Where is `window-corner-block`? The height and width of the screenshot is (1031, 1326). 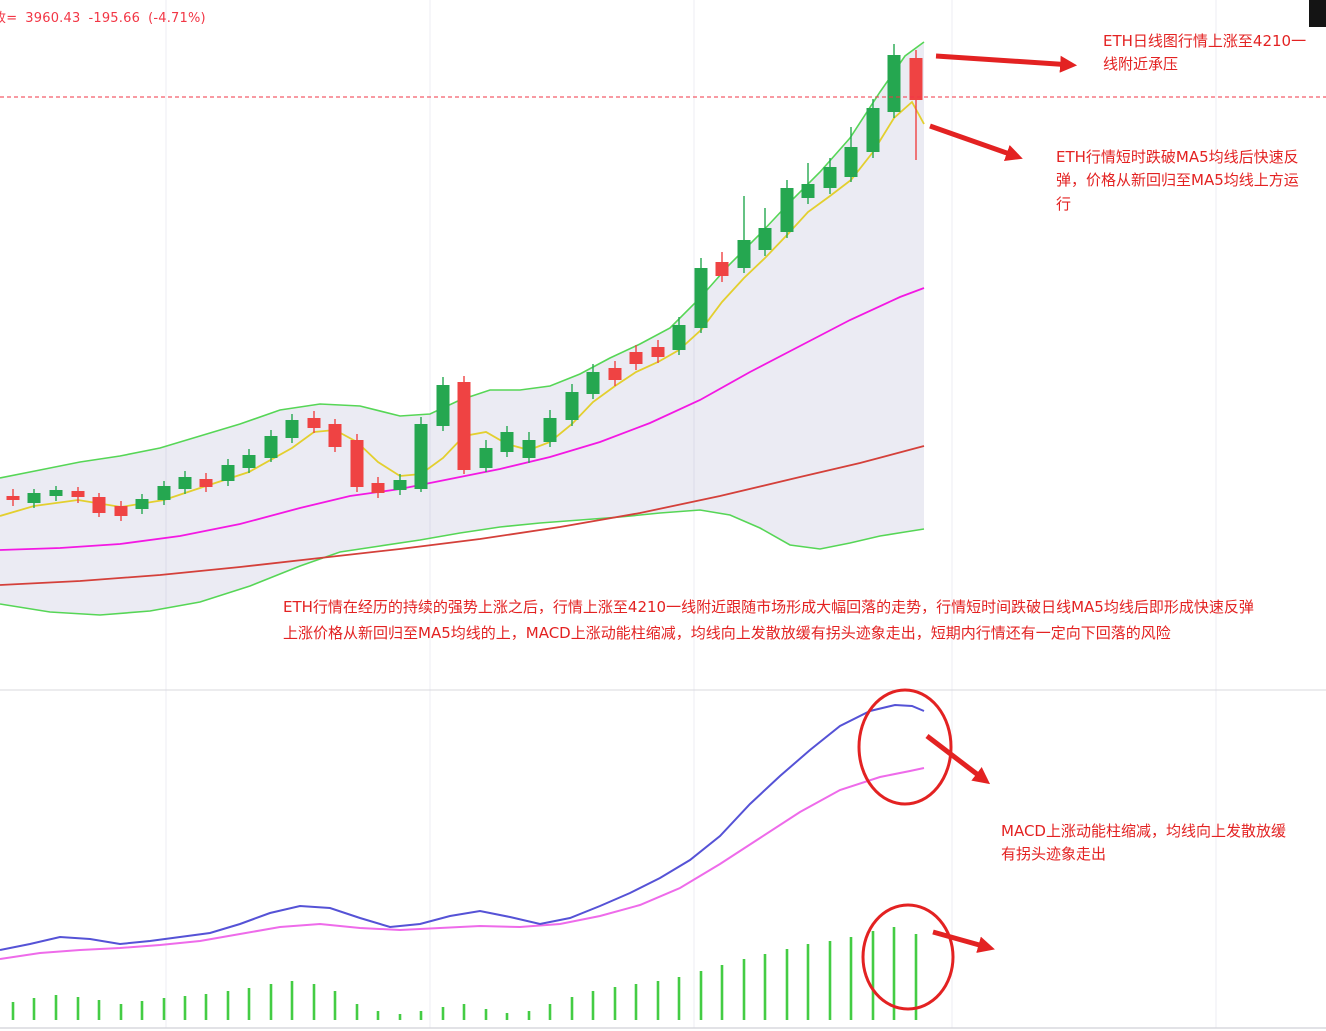 window-corner-block is located at coordinates (1317, 13).